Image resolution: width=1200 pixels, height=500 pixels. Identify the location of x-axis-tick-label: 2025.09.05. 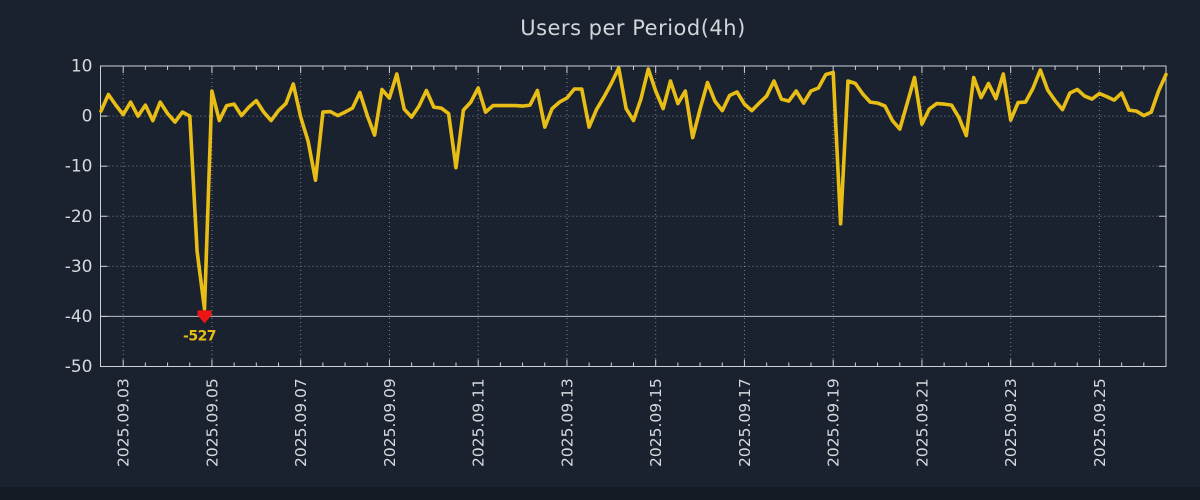
(212, 422).